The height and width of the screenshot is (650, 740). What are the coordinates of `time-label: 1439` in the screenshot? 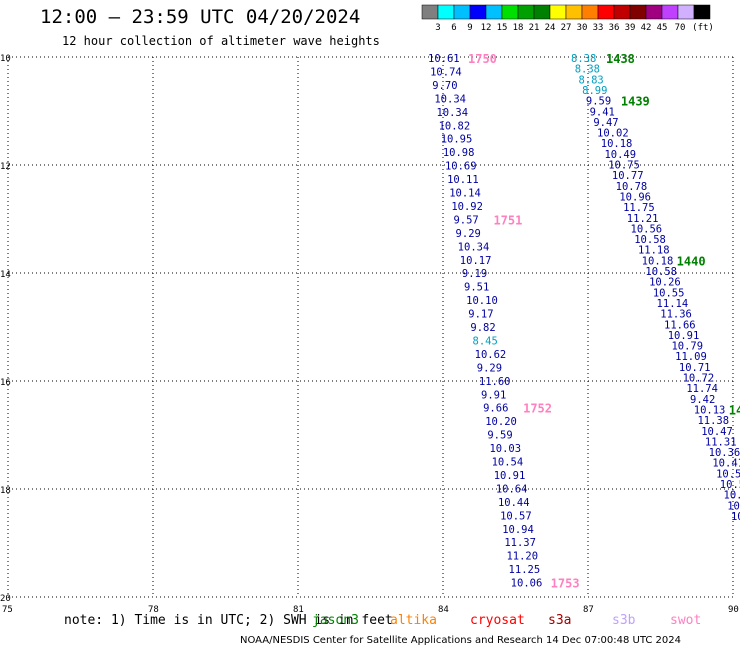 It's located at (635, 102).